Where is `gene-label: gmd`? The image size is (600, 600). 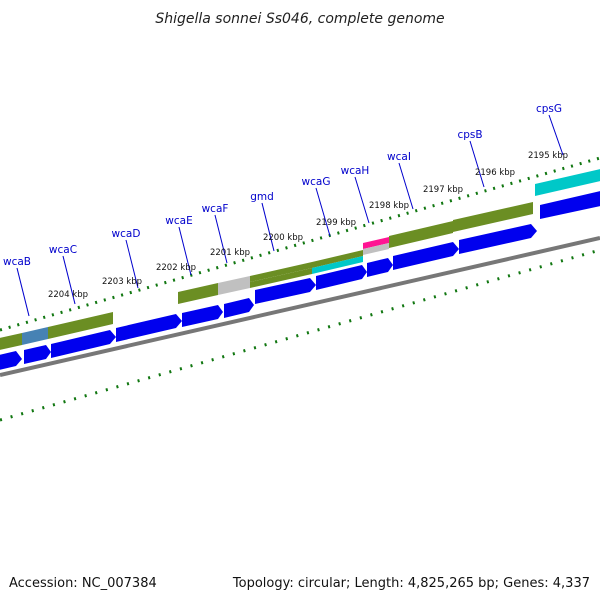 gene-label: gmd is located at coordinates (262, 197).